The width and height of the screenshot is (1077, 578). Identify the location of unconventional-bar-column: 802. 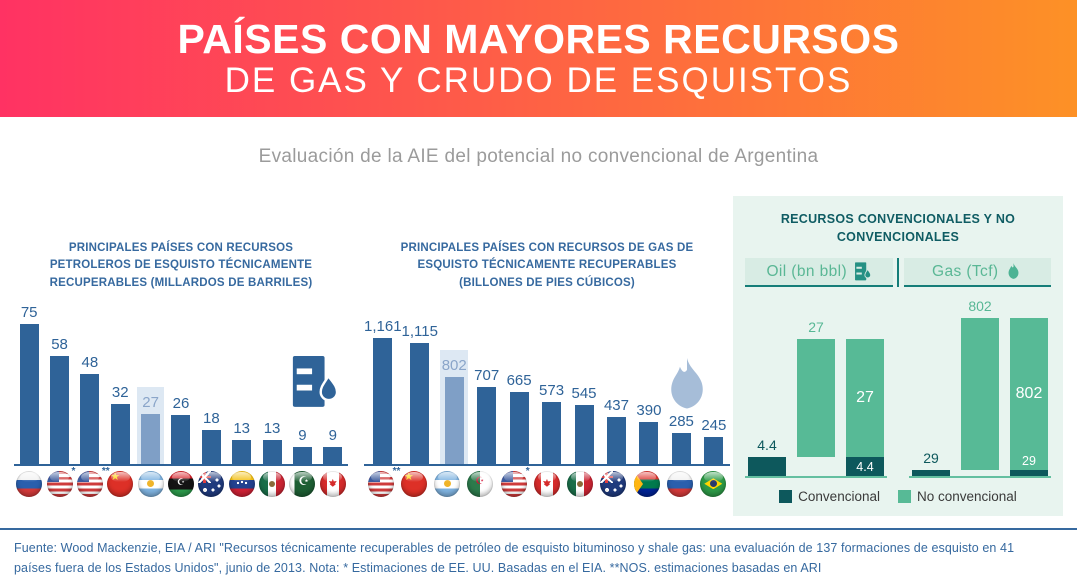
(980, 387).